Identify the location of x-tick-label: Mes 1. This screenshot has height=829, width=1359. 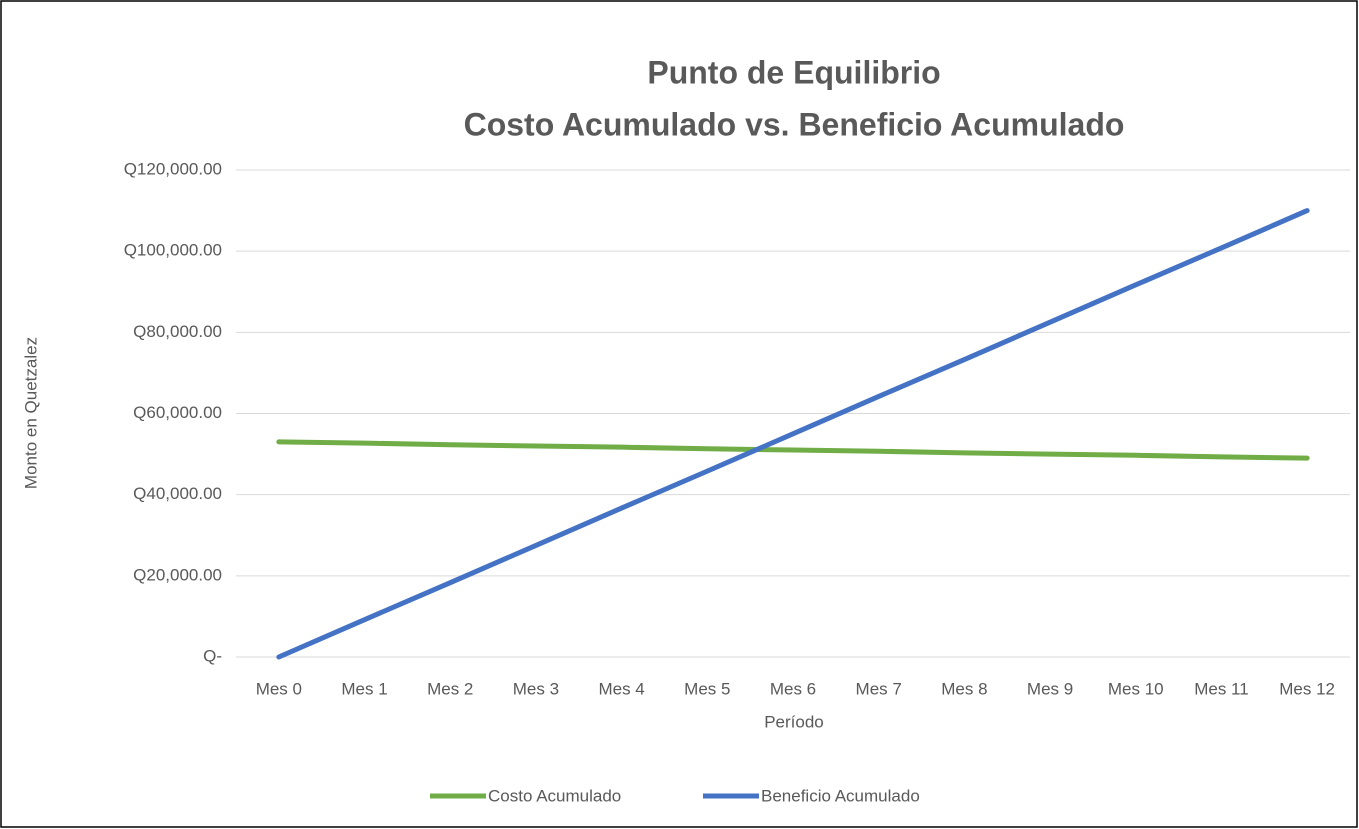
(364, 688).